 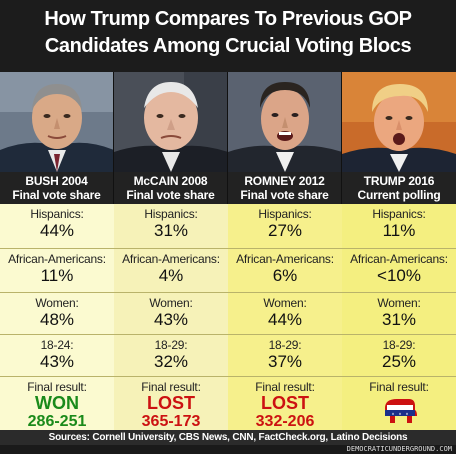 What do you see at coordinates (171, 421) in the screenshot?
I see `electoral-score: 365-173` at bounding box center [171, 421].